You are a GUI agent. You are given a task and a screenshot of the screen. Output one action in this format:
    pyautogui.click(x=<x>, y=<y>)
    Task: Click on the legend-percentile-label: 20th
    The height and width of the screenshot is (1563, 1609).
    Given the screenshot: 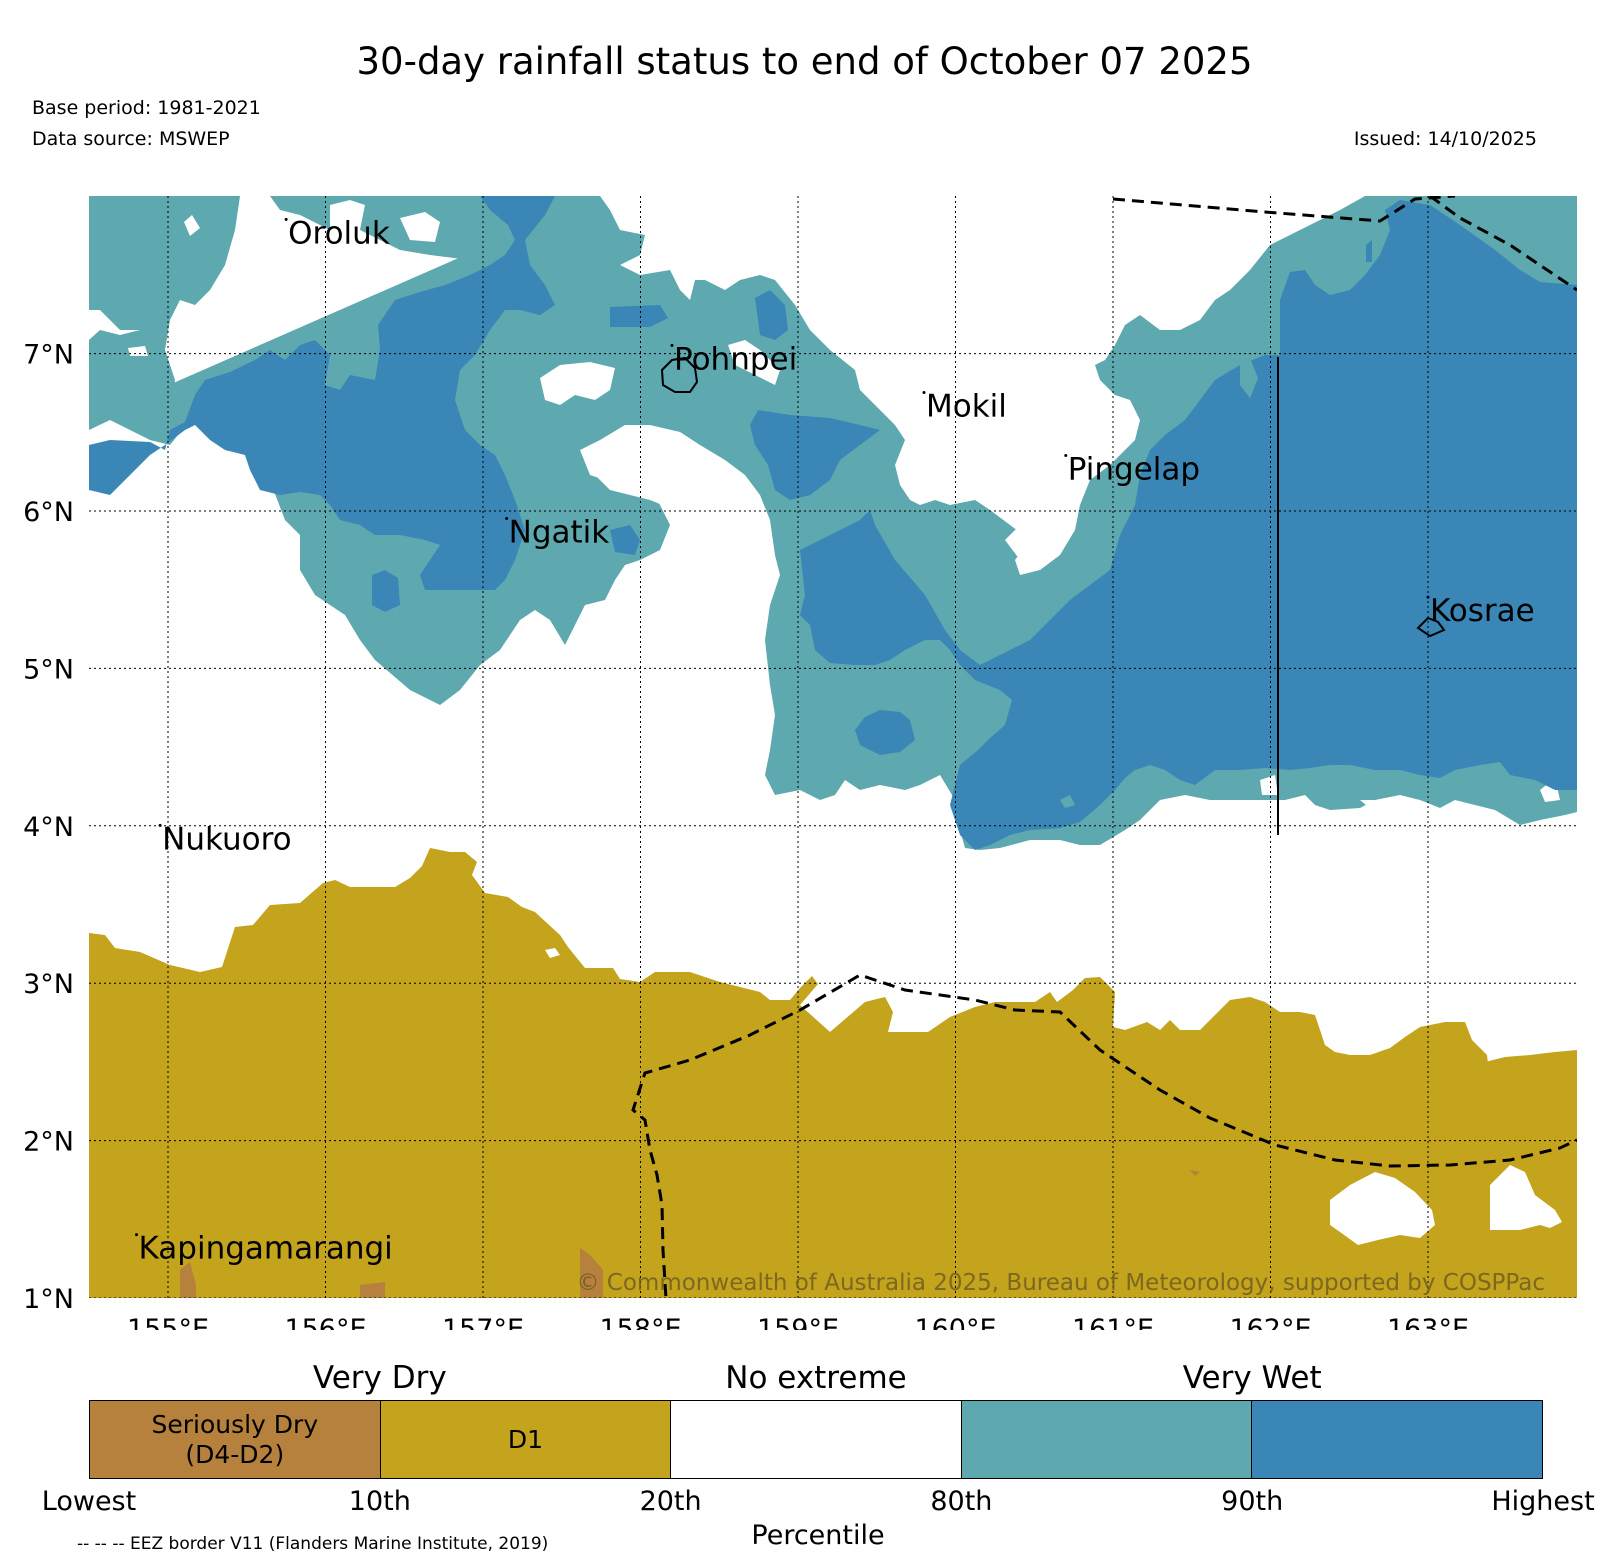 What is the action you would take?
    pyautogui.click(x=670, y=1501)
    